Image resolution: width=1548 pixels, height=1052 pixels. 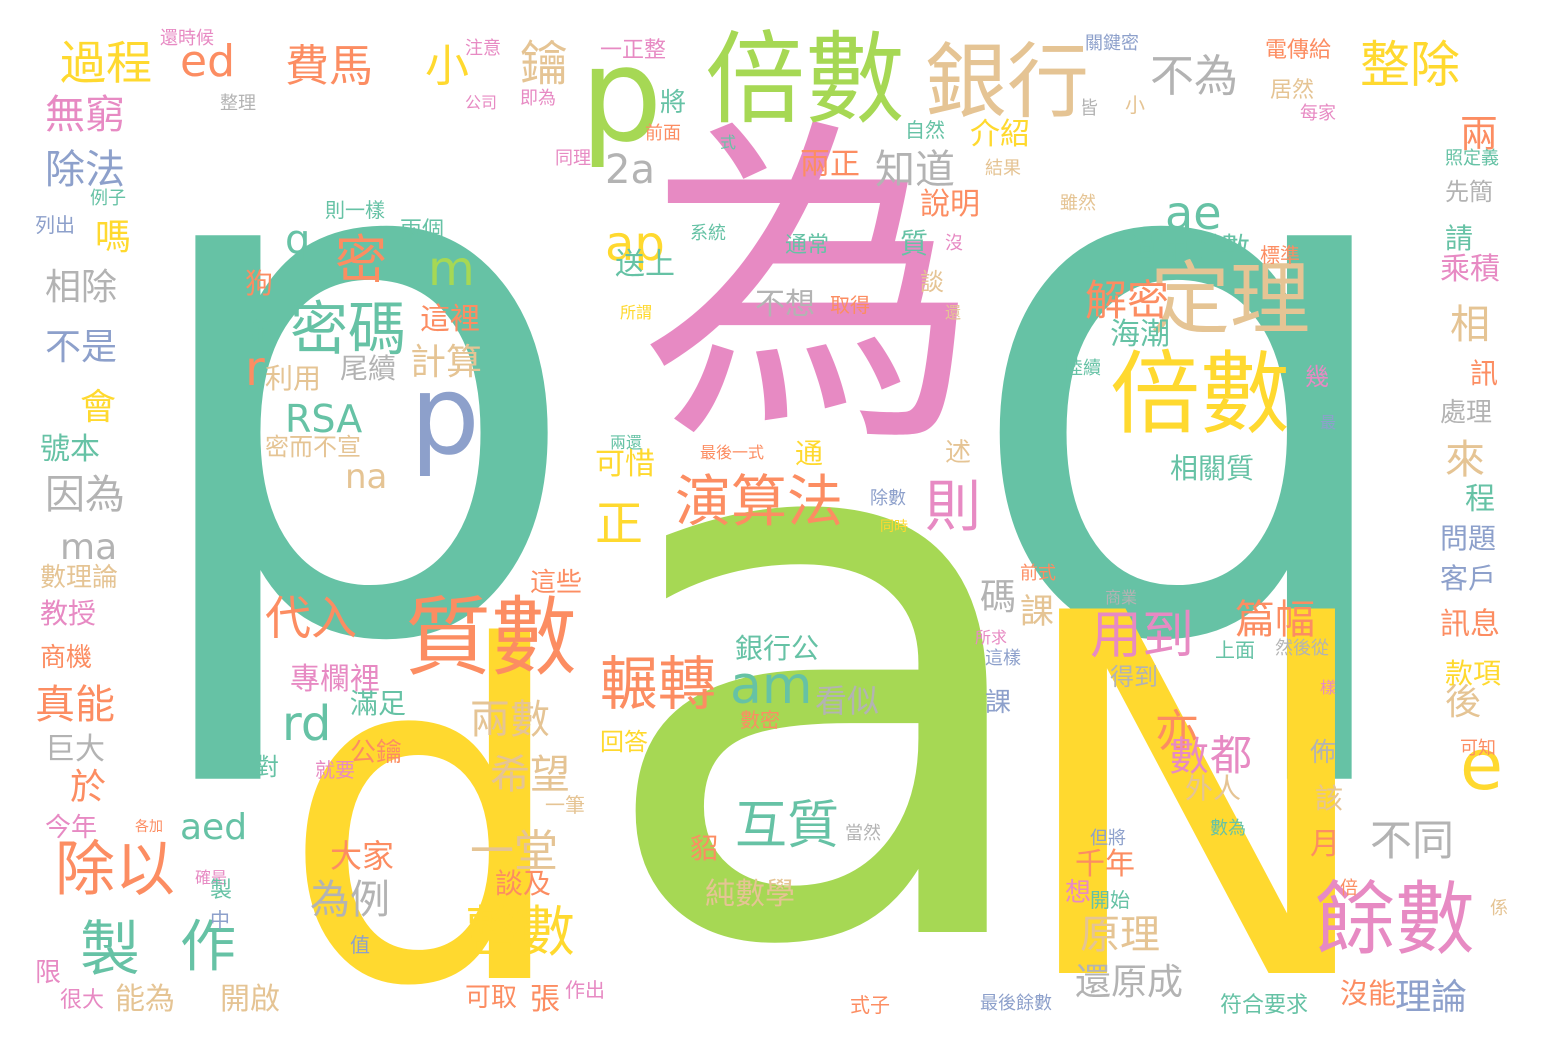 What do you see at coordinates (1185, 755) in the screenshot?
I see `cloud-word: 數` at bounding box center [1185, 755].